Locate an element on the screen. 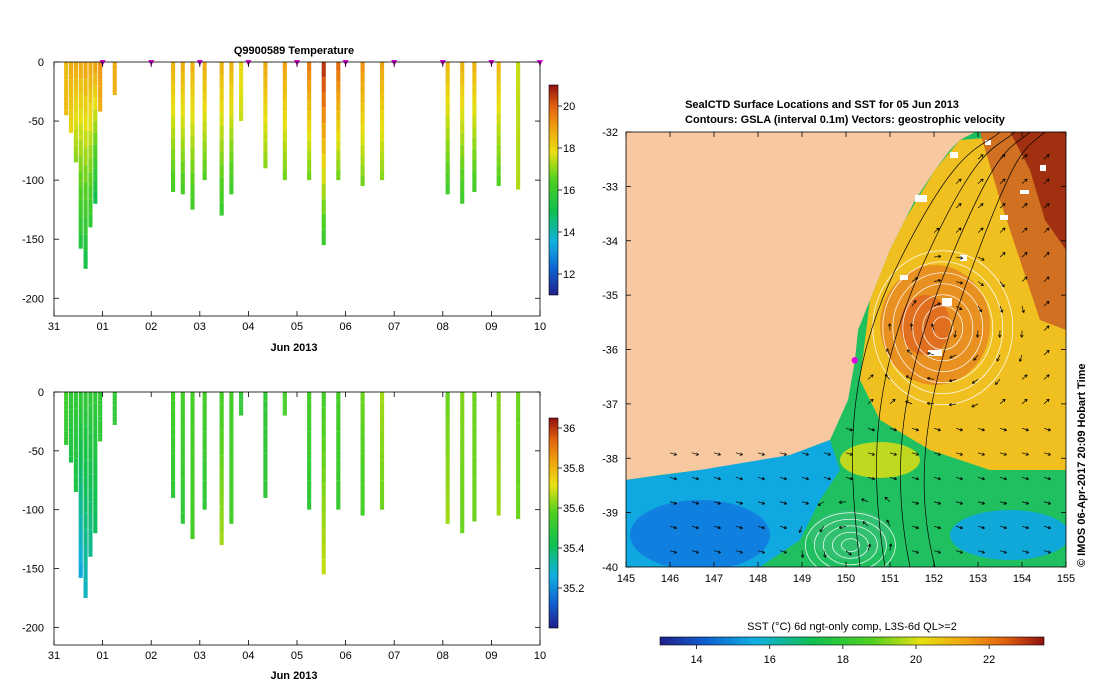 The height and width of the screenshot is (700, 1099). colorbar-tick-label: 35.4 is located at coordinates (573, 549).